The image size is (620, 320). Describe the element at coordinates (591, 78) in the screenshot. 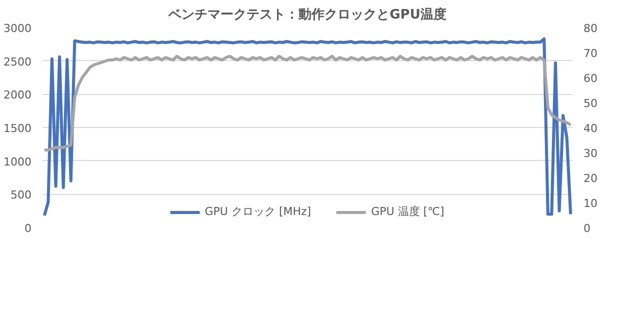

I see `y2-tick-label: 60` at that location.